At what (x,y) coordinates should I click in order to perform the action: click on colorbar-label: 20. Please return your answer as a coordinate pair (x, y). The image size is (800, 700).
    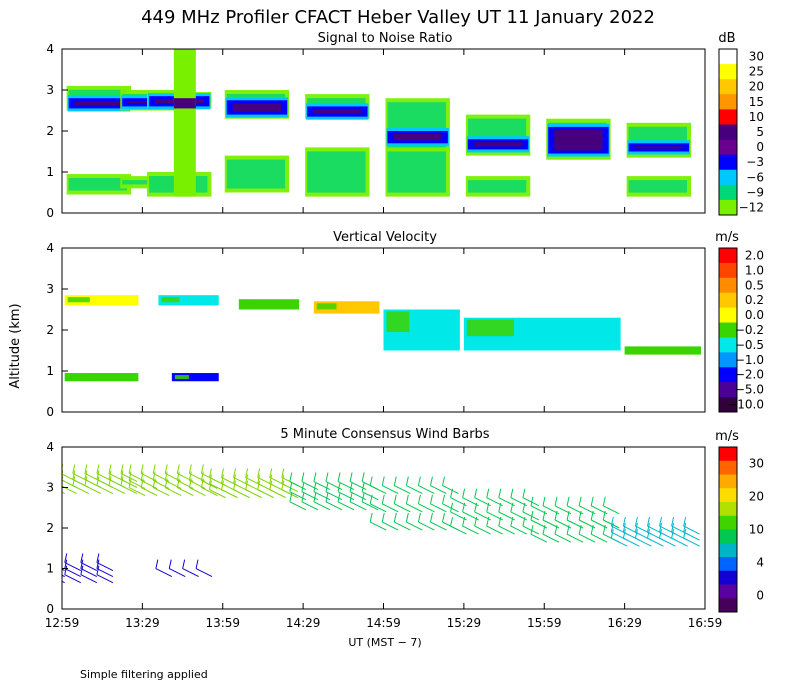
    Looking at the image, I should click on (756, 497).